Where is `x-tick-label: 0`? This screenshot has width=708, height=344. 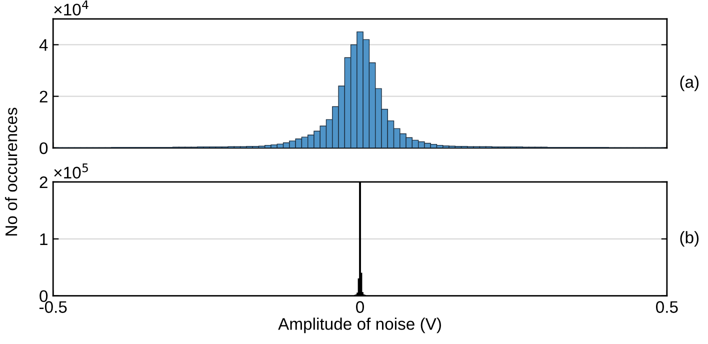
x-tick-label: 0 is located at coordinates (360, 307).